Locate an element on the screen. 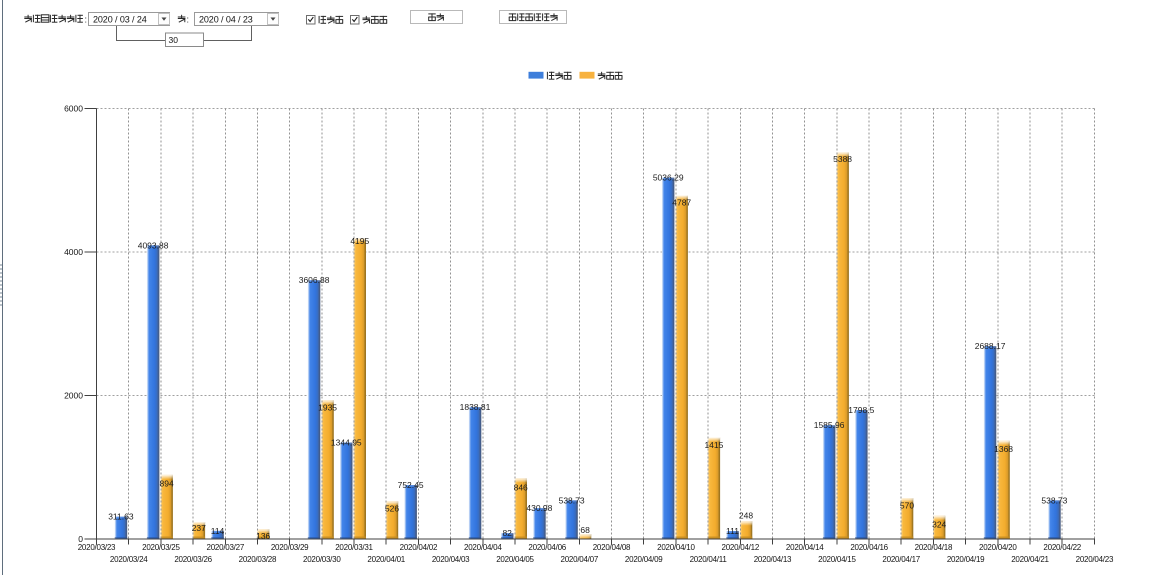  svg-text: 2020/03/28 is located at coordinates (258, 559).